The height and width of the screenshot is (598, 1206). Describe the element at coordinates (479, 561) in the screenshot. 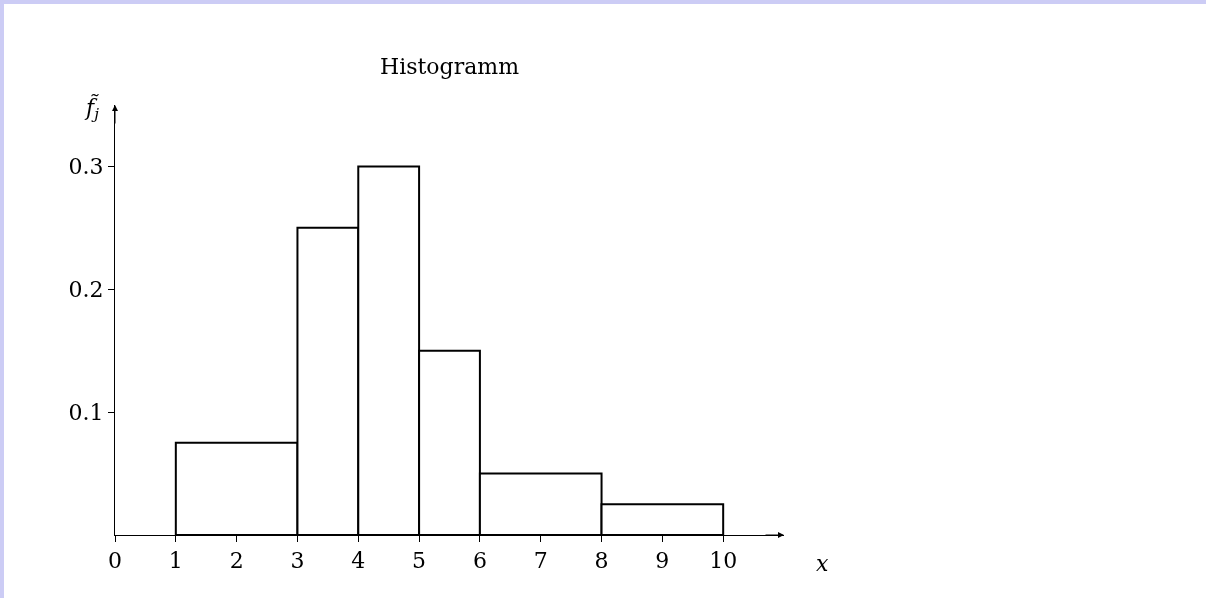

I see `x-tick-label: 6` at that location.